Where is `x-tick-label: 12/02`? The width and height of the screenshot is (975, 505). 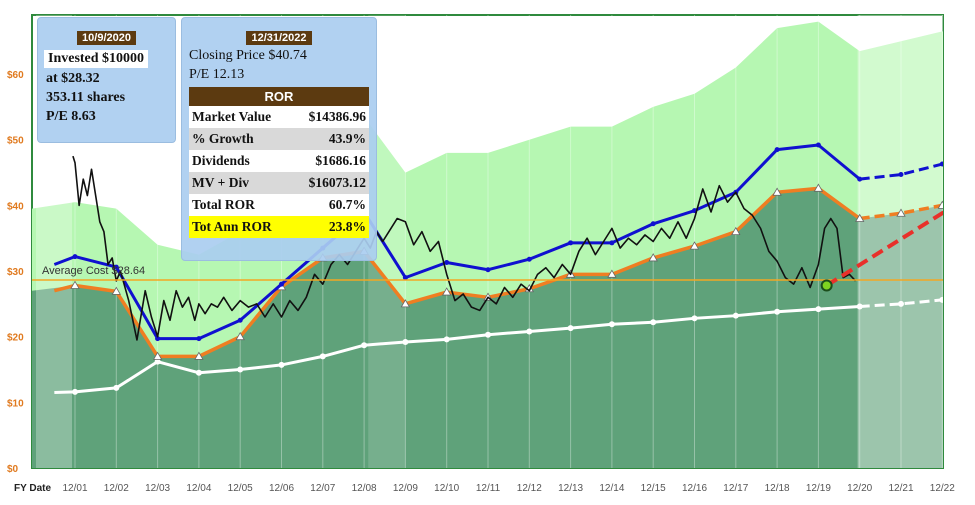
x-tick-label: 12/02 is located at coordinates (116, 488).